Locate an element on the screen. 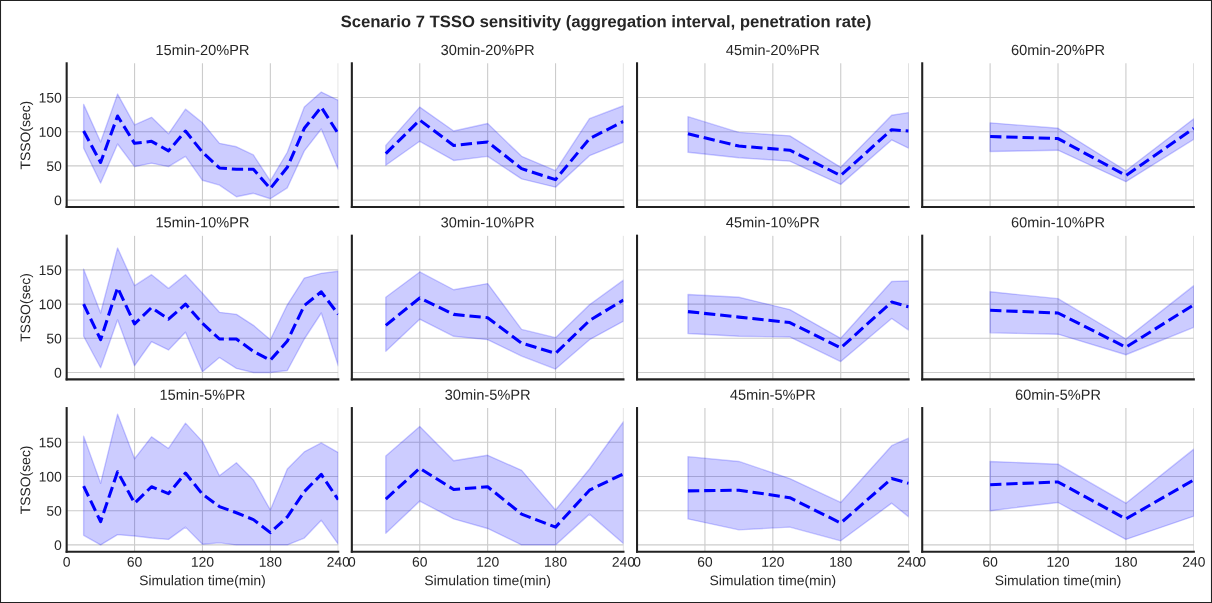 Image resolution: width=1212 pixels, height=603 pixels. chart-title: 15min-10%PR is located at coordinates (202, 222).